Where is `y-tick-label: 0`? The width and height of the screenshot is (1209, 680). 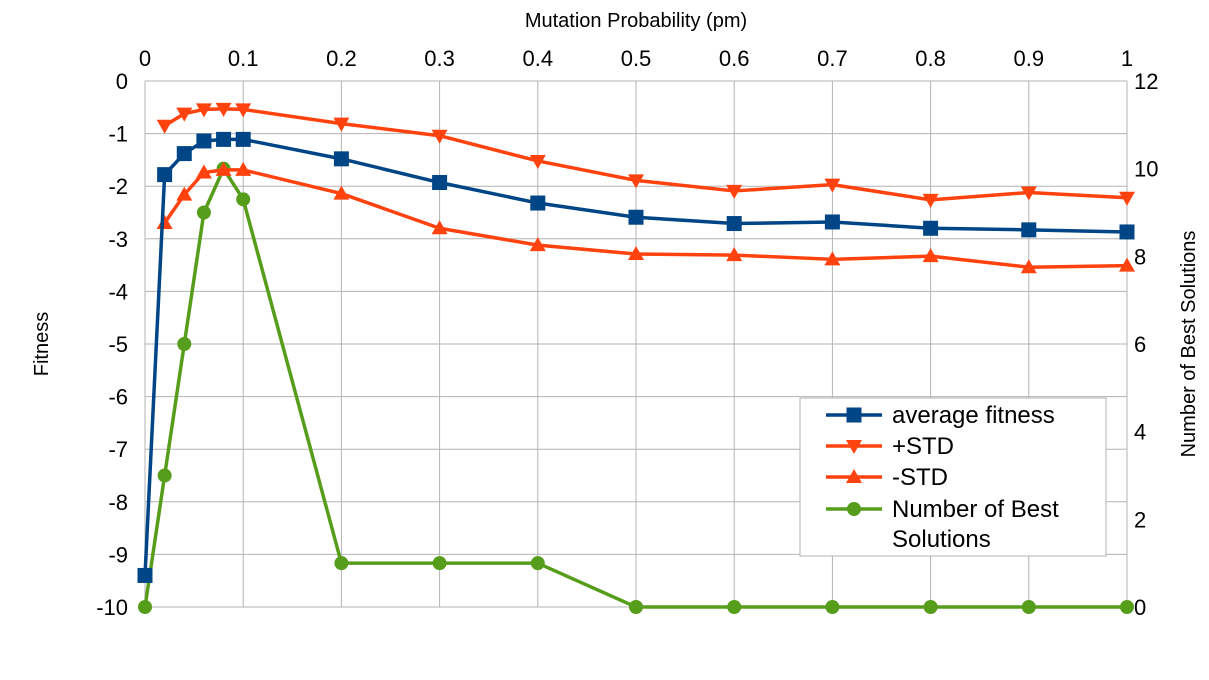 y-tick-label: 0 is located at coordinates (122, 81).